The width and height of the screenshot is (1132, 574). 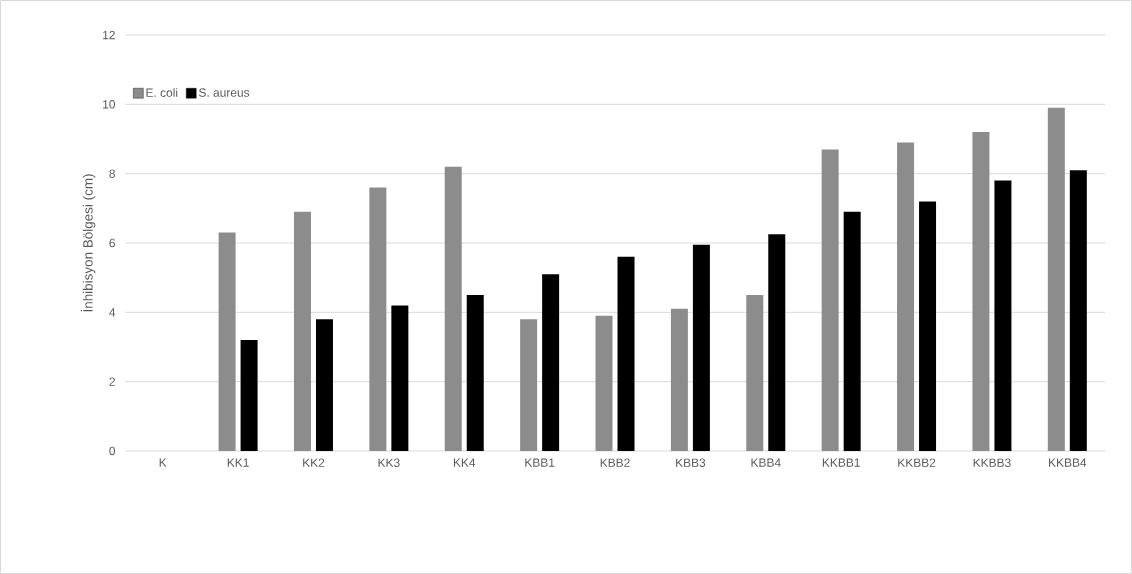 I want to click on x-tick-label: KK2, so click(x=314, y=462).